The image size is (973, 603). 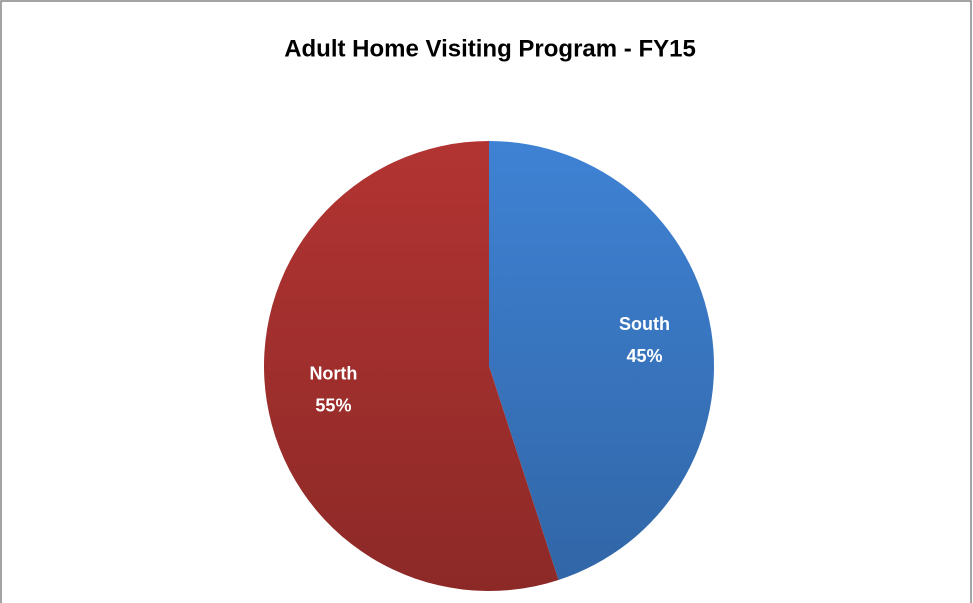 What do you see at coordinates (333, 373) in the screenshot?
I see `slice-category-label: North` at bounding box center [333, 373].